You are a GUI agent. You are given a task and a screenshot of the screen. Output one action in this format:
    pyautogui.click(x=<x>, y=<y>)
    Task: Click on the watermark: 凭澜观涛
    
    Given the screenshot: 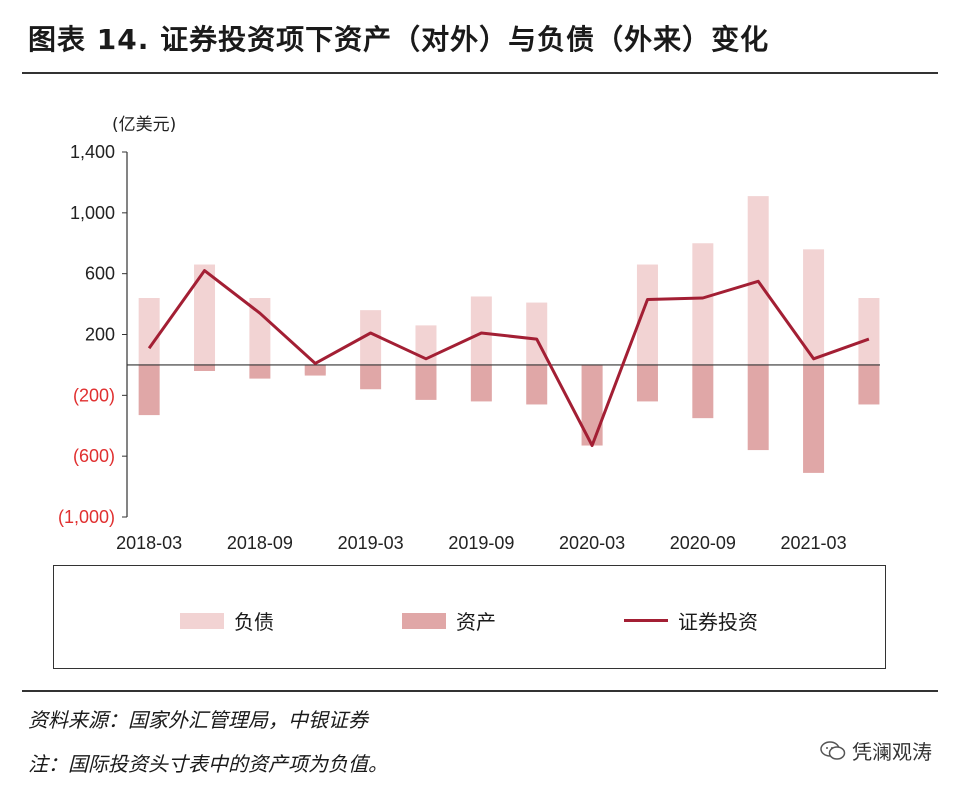 What is the action you would take?
    pyautogui.click(x=876, y=750)
    